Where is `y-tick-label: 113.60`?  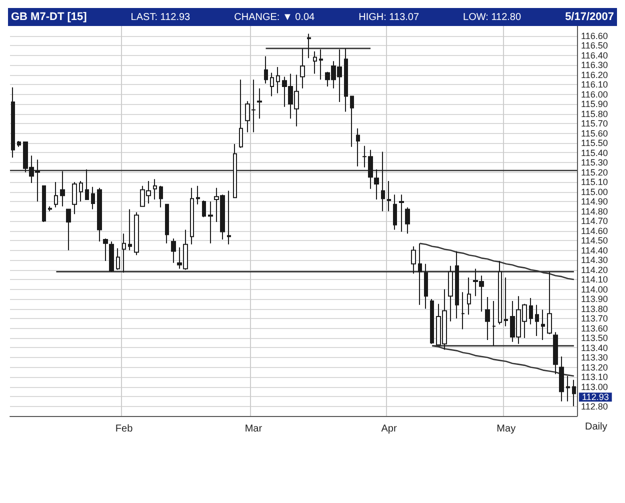 y-tick-label: 113.60 is located at coordinates (594, 328).